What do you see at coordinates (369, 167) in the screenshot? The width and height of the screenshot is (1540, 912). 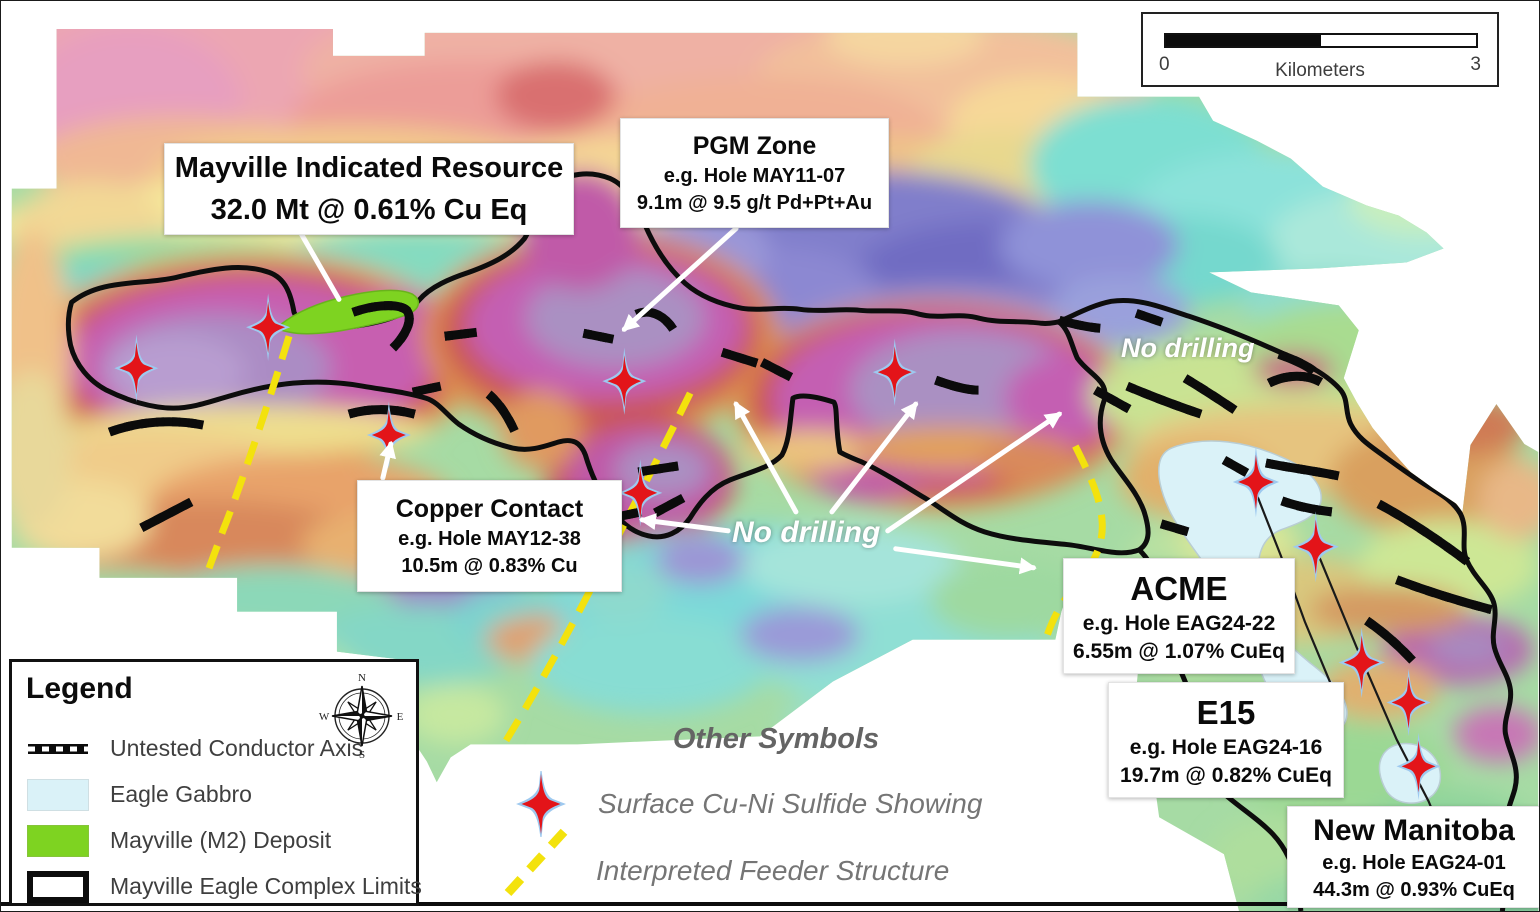 I see `annotation-title: Mayville Indicated Resource` at bounding box center [369, 167].